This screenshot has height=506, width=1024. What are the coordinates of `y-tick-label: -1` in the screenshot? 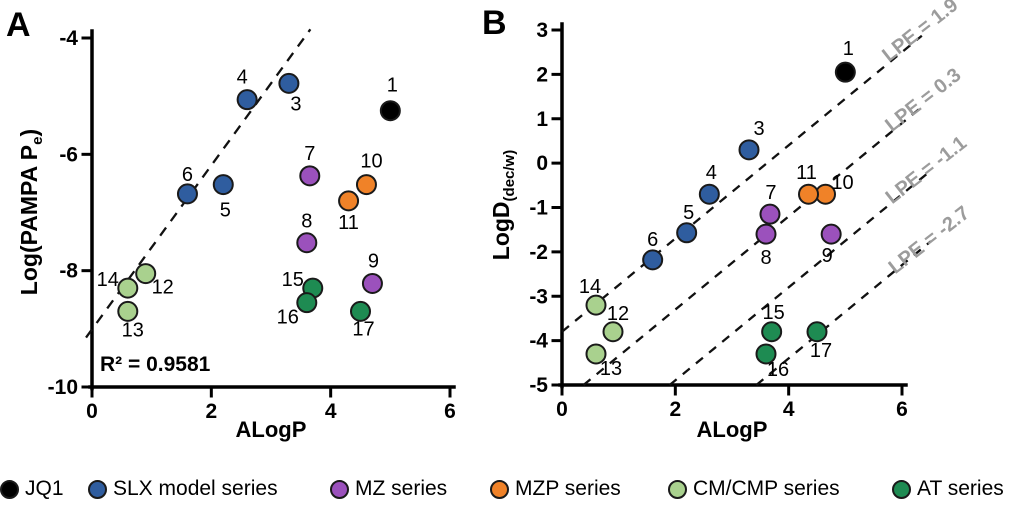 It's located at (538, 208).